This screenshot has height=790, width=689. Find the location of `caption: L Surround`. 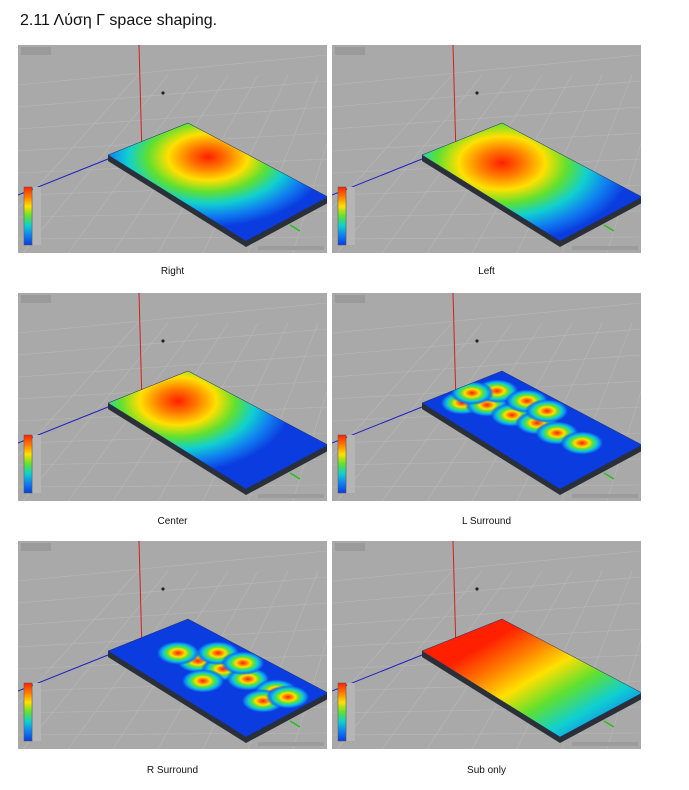

caption: L Surround is located at coordinates (486, 521).